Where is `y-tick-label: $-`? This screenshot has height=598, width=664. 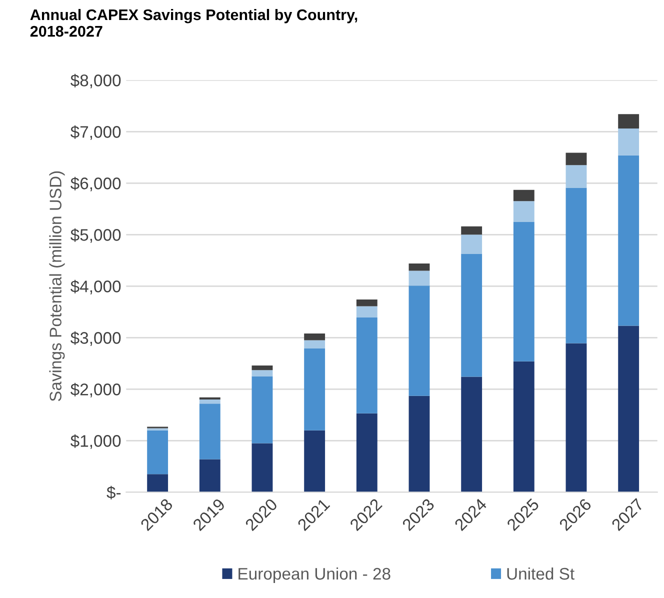 y-tick-label: $- is located at coordinates (113, 493).